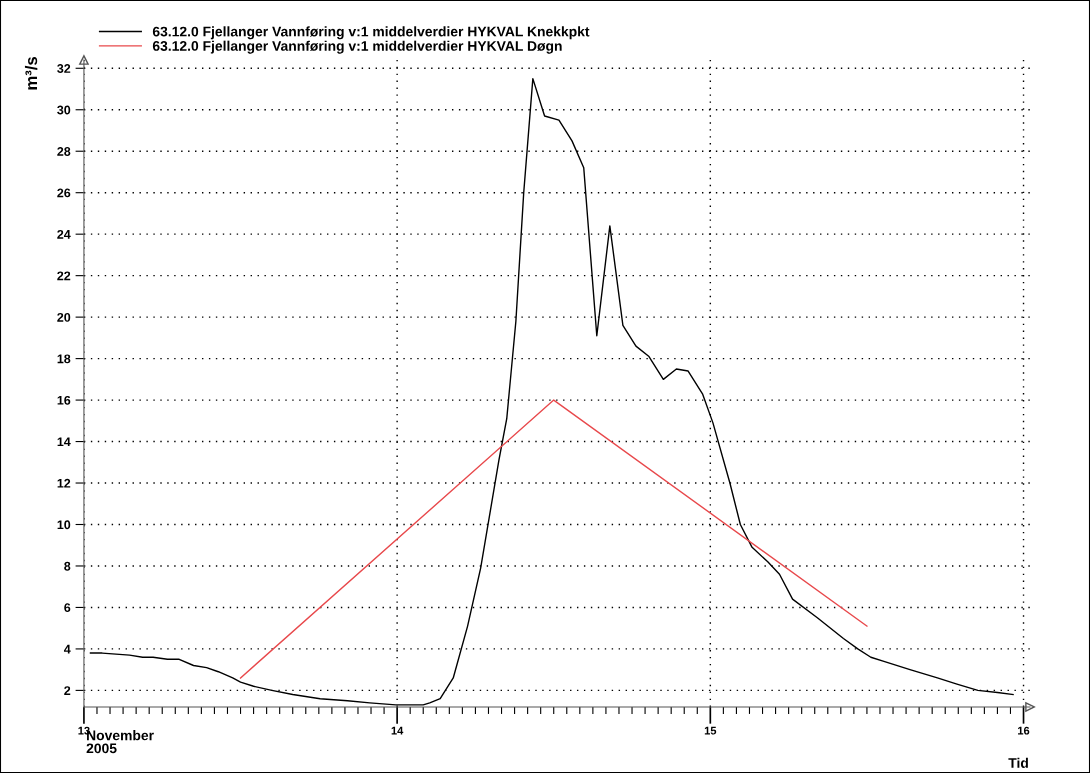 The width and height of the screenshot is (1090, 773). I want to click on x-tick-label: 14, so click(397, 730).